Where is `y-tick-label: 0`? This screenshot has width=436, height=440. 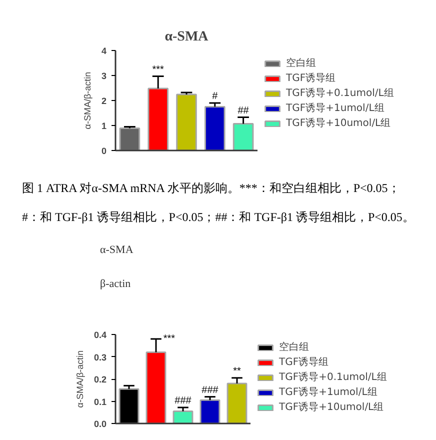
y-tick-label: 0 is located at coordinates (104, 151).